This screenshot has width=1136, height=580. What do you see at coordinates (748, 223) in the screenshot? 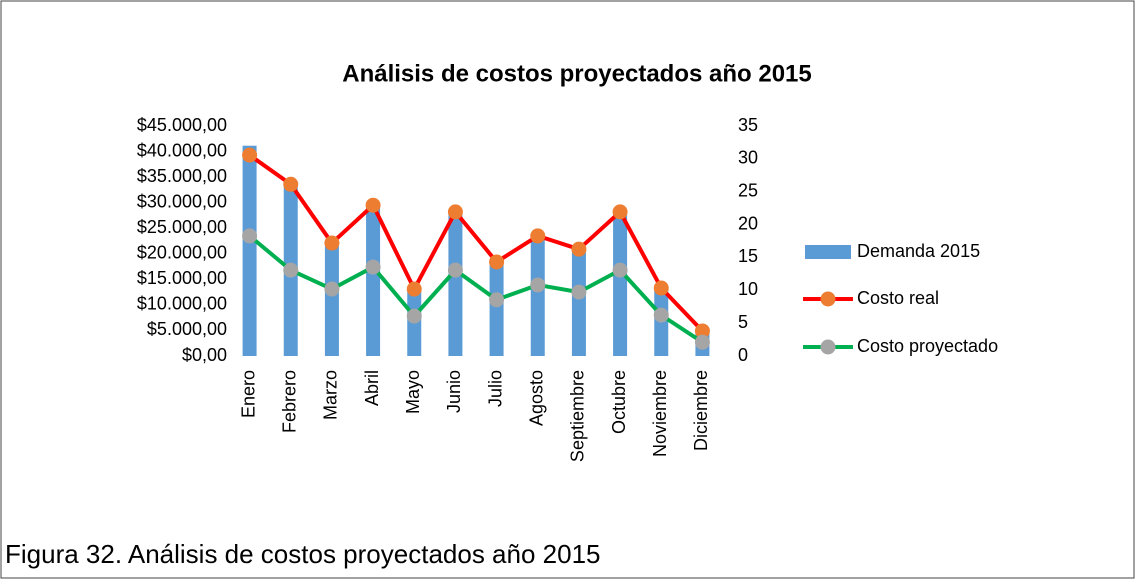
I see `y2-tick-label: 20` at bounding box center [748, 223].